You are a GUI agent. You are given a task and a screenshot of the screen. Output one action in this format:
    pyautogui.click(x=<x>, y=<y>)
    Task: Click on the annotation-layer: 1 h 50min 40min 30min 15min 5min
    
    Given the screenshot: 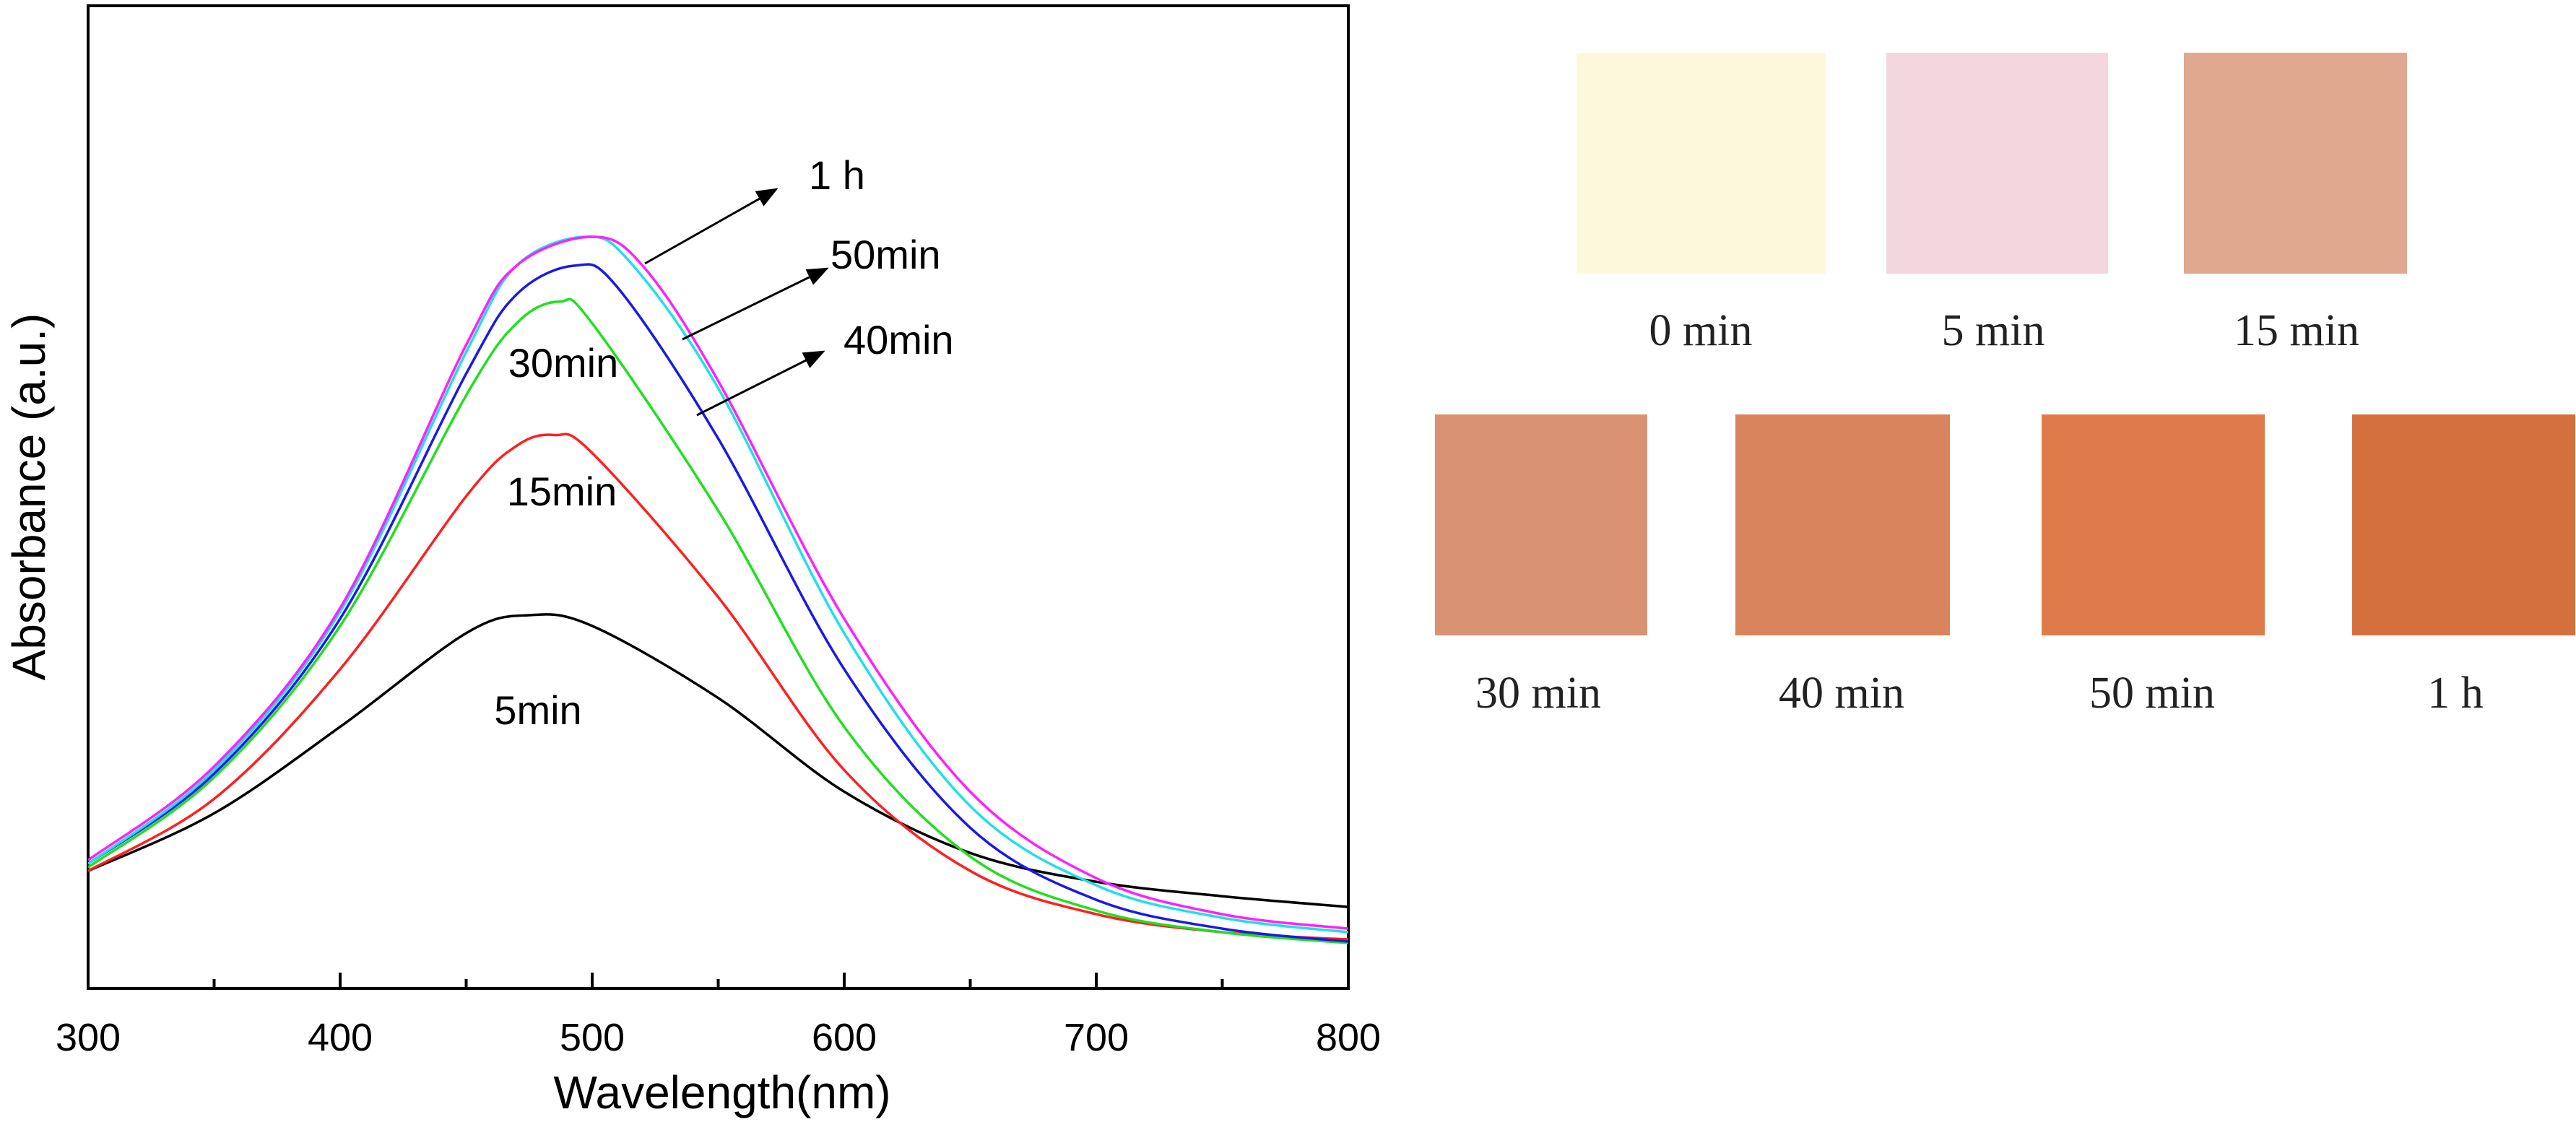 What is the action you would take?
    pyautogui.click(x=723, y=443)
    